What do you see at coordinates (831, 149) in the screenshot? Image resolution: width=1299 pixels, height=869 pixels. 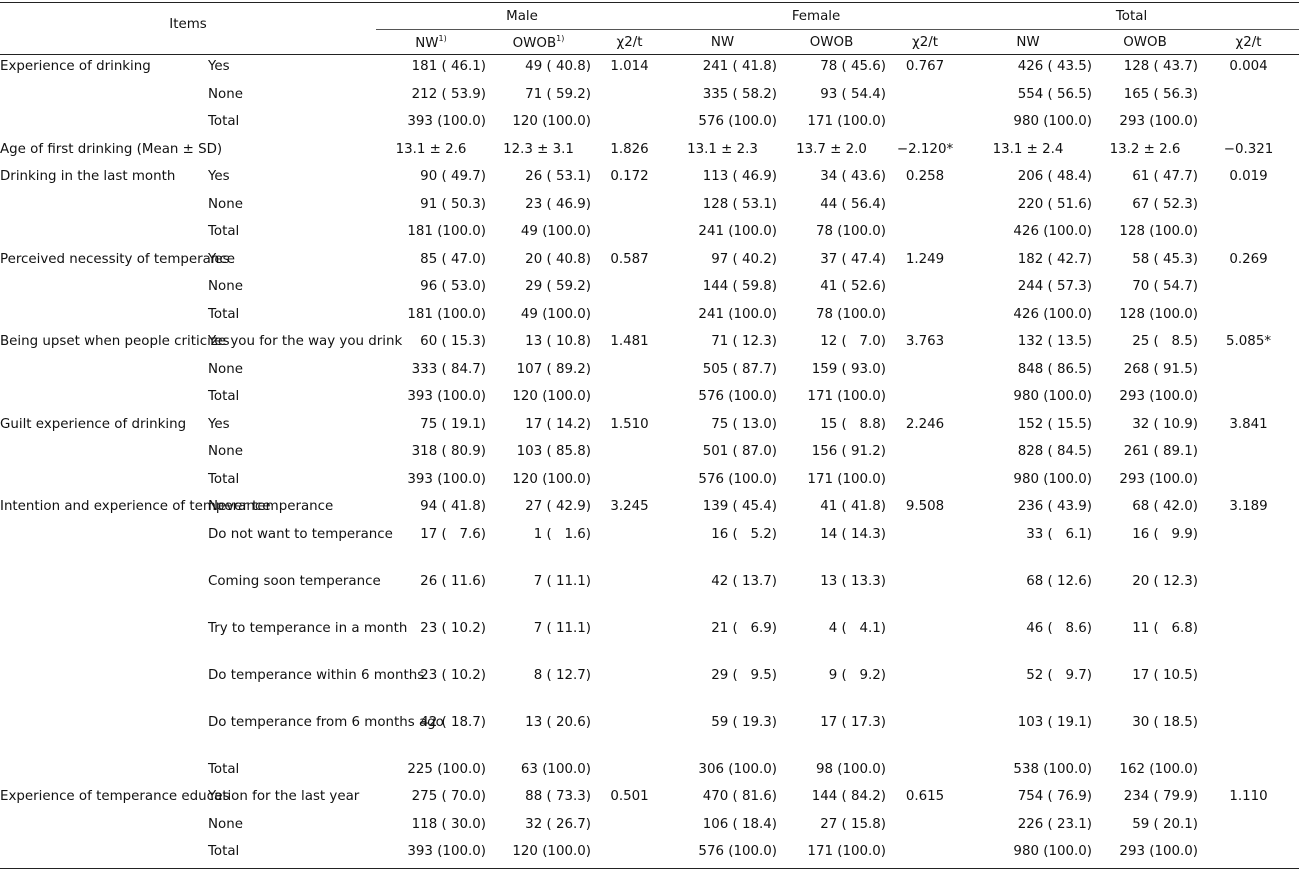 I see `cell-female-owob: 13.7 ± 2.0` at bounding box center [831, 149].